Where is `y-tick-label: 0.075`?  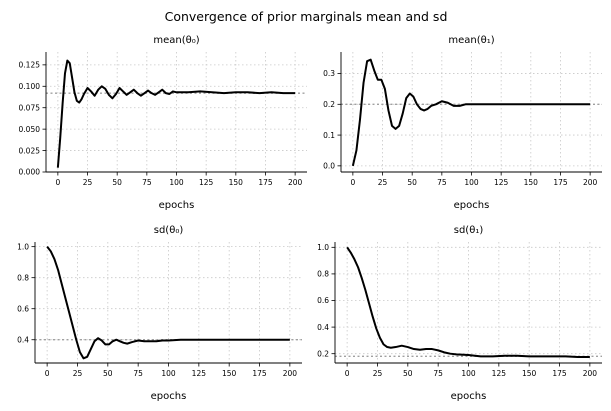
y-tick-label: 0.075 is located at coordinates (30, 107).